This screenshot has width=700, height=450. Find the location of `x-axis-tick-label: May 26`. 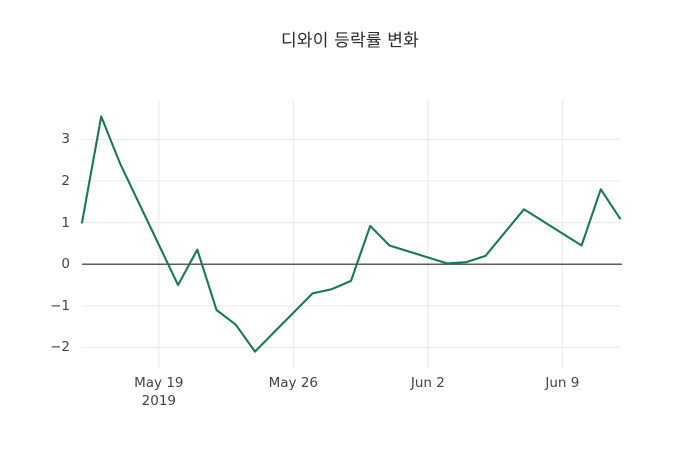

x-axis-tick-label: May 26 is located at coordinates (293, 383).